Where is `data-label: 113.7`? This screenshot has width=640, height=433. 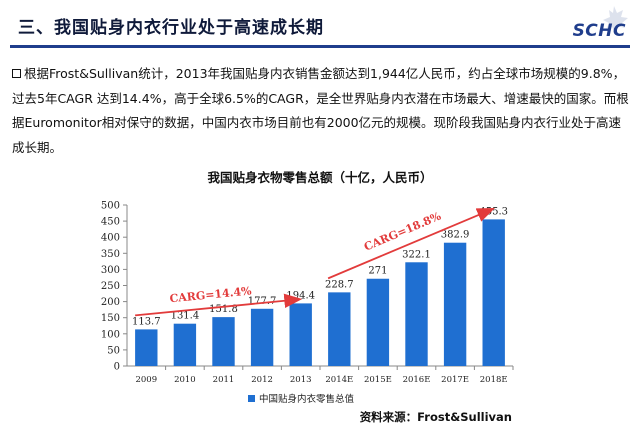
data-label: 113.7 is located at coordinates (146, 321).